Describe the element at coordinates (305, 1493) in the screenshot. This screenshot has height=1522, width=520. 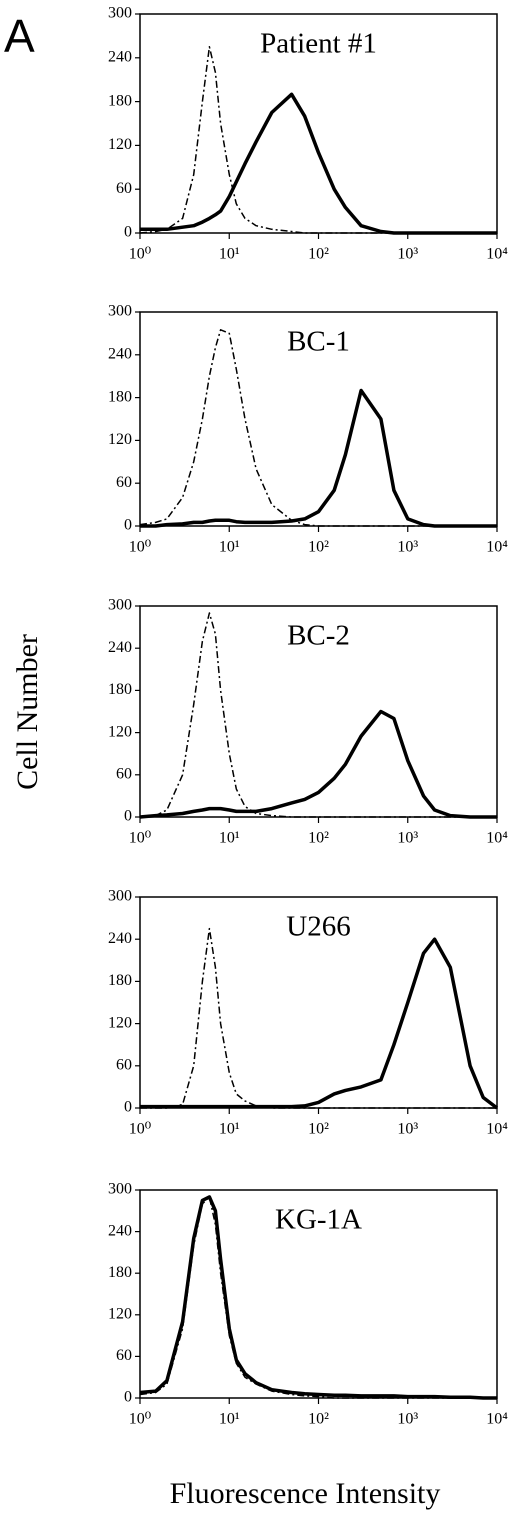
I see `x-axis-label: Fluorescence Intensity` at that location.